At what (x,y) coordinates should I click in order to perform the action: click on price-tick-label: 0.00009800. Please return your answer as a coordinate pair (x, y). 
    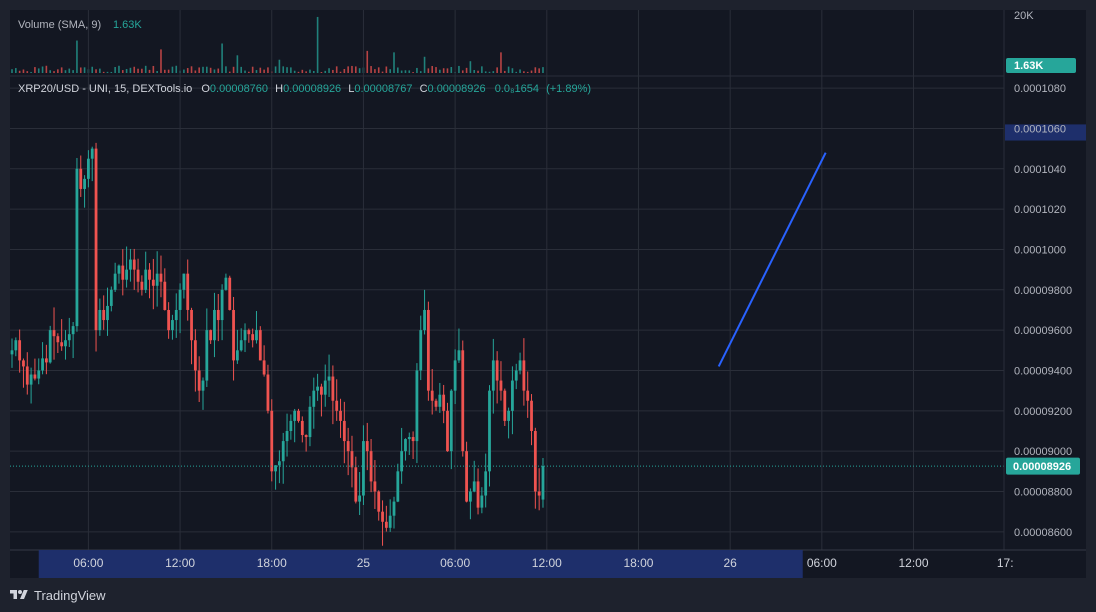
    Looking at the image, I should click on (1043, 291).